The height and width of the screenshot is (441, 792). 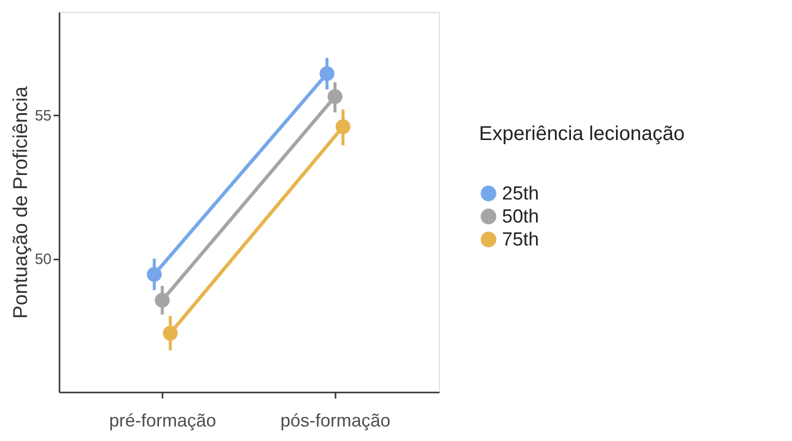 I want to click on legend-label: 75th, so click(x=520, y=240).